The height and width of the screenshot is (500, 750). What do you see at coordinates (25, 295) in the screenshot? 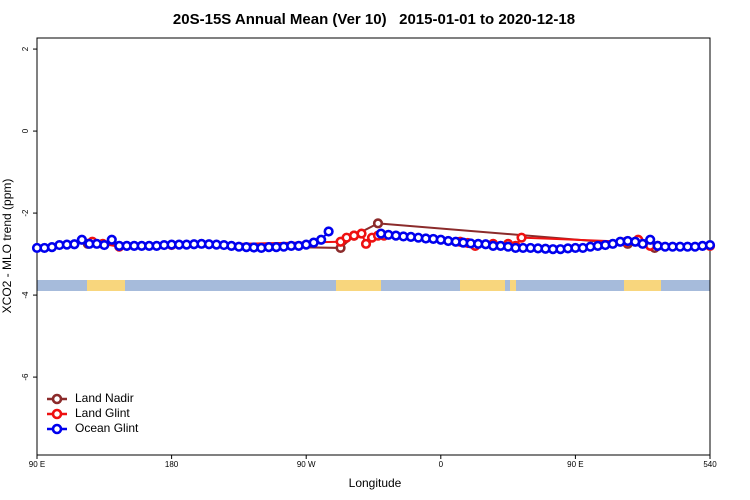
I see `y-tick-label: -4` at bounding box center [25, 295].